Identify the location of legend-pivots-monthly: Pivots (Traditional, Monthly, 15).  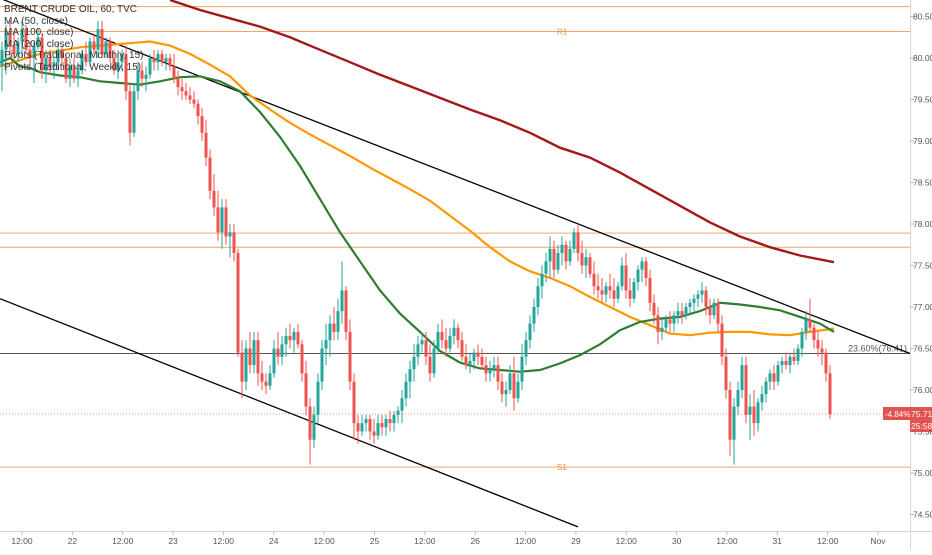
(74, 55).